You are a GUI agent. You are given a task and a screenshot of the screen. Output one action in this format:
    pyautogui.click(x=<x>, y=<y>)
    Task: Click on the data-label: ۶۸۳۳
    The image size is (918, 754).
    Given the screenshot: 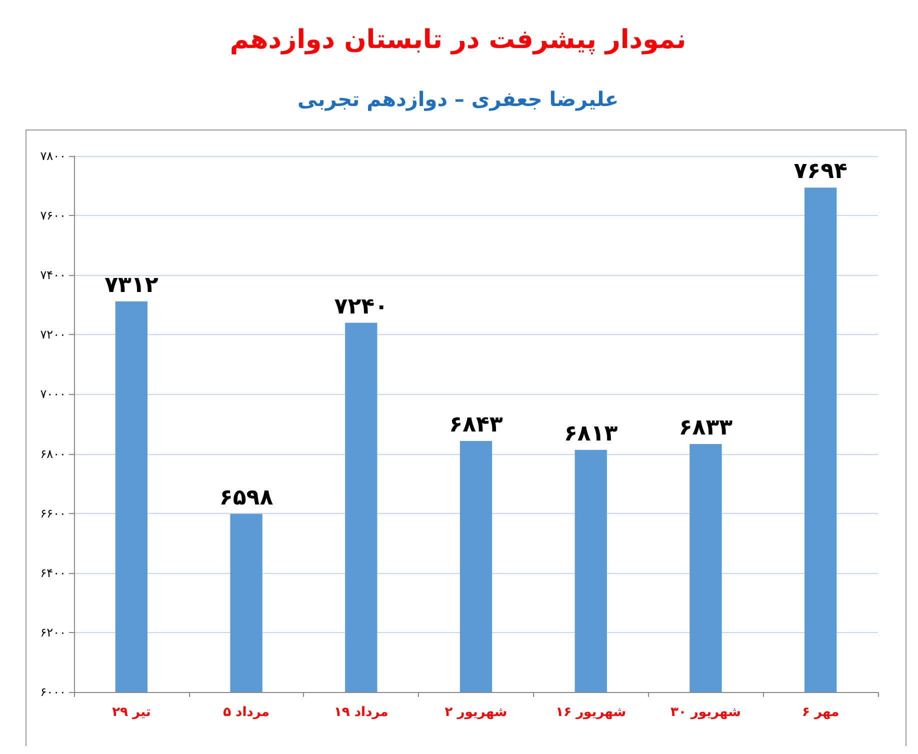 What is the action you would take?
    pyautogui.click(x=706, y=427)
    